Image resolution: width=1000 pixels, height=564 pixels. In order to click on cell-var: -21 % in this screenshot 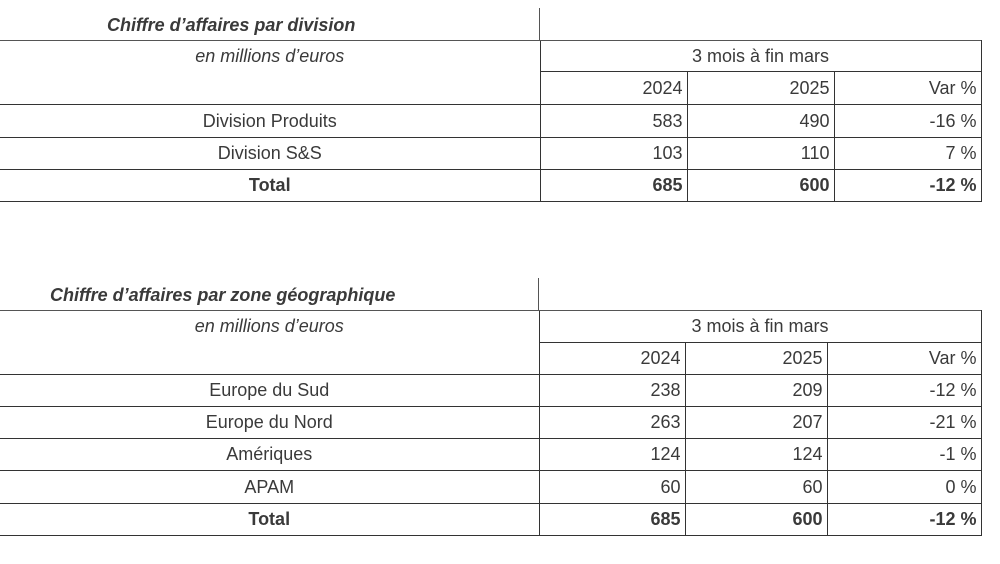, I will do `click(904, 422)`.